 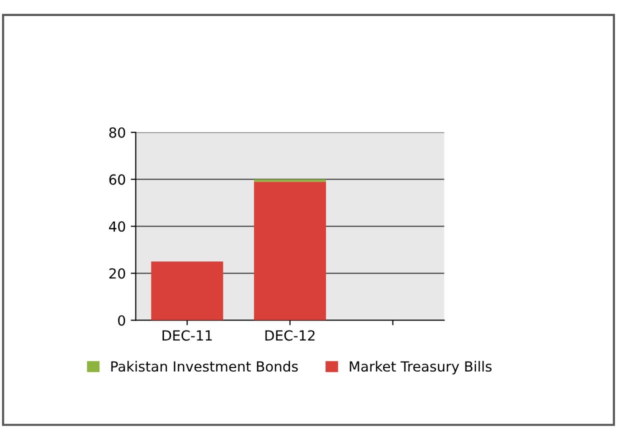 I want to click on y-tick-label: 0, so click(x=122, y=320).